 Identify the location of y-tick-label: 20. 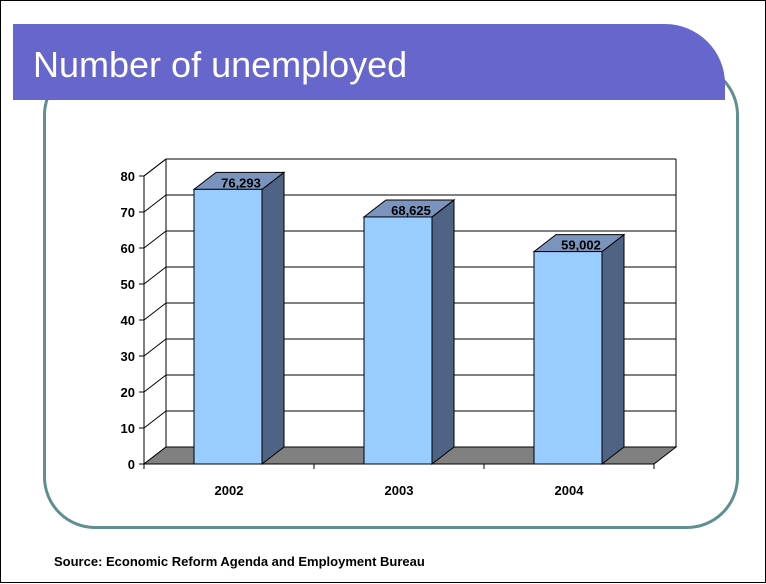
(128, 392).